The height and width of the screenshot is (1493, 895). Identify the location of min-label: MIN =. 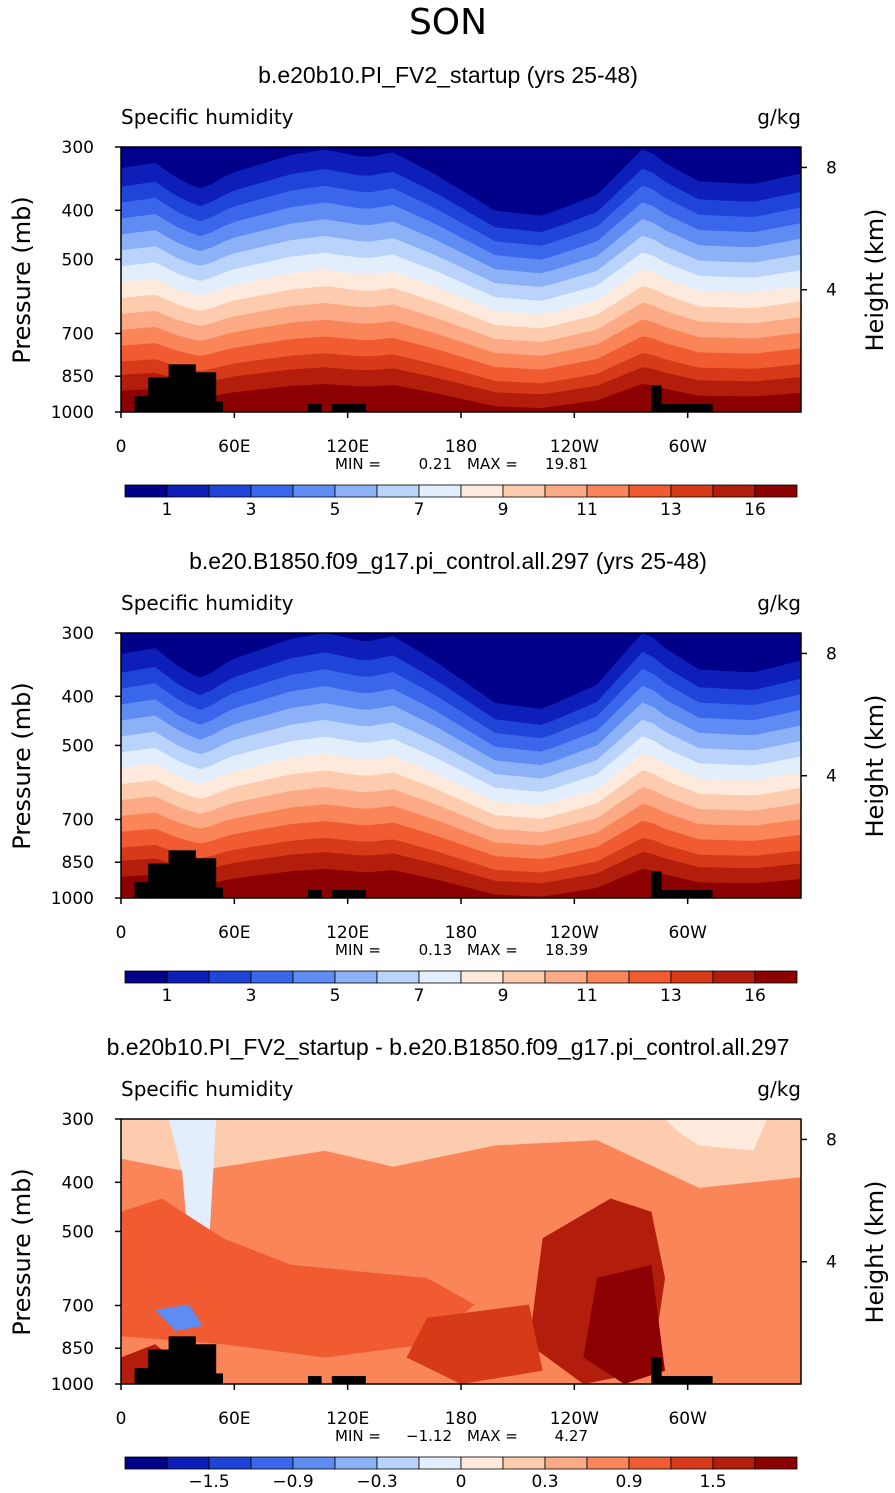
(358, 1436).